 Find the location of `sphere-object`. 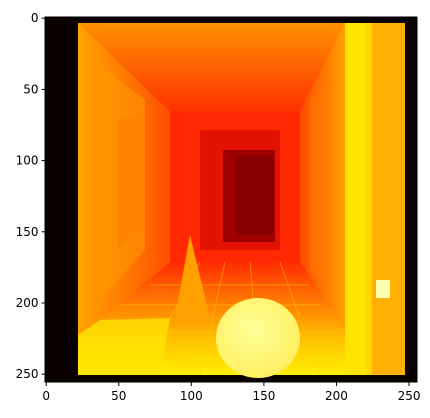

sphere-object is located at coordinates (258, 338).